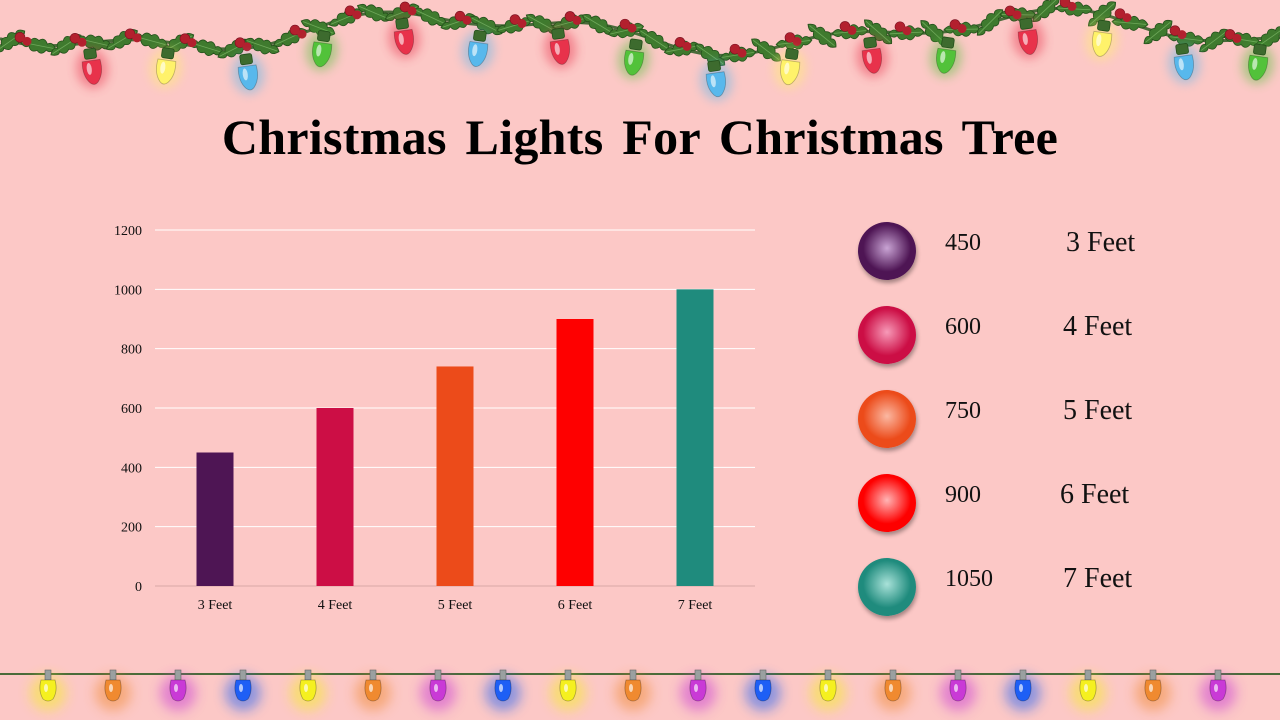 The height and width of the screenshot is (720, 1280). Describe the element at coordinates (1036, 253) in the screenshot. I see `legend-item: 450 3 Feet` at that location.